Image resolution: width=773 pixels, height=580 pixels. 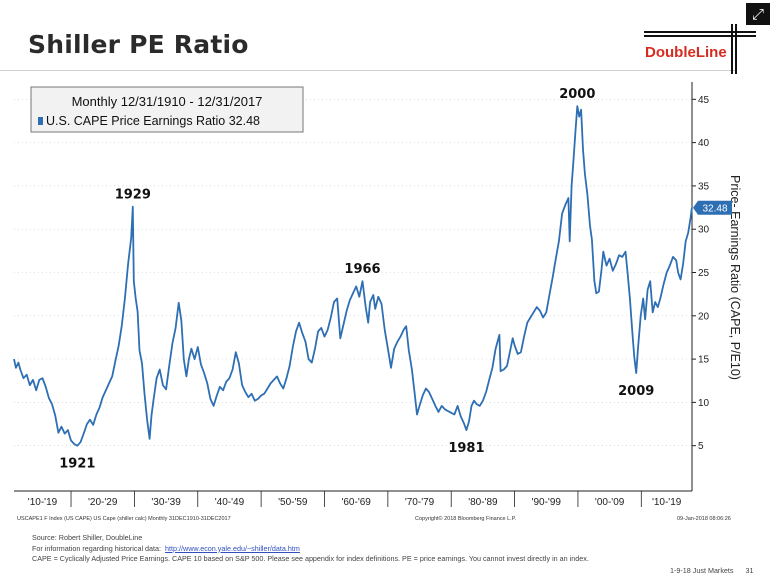 What do you see at coordinates (138, 44) in the screenshot?
I see `page-title: Shiller PE Ratio` at bounding box center [138, 44].